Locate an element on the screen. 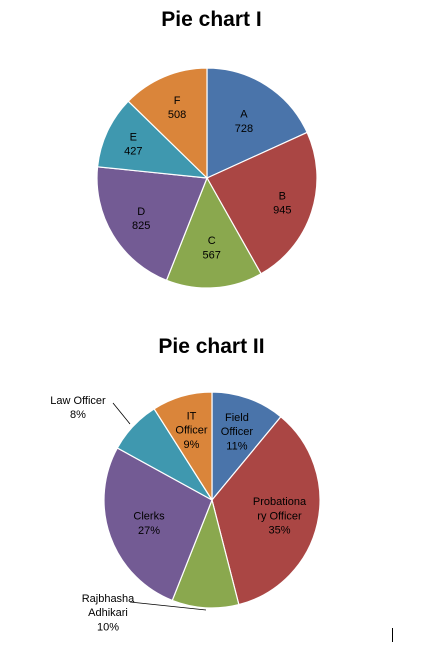 The width and height of the screenshot is (423, 656). pie-chart-2-title: Pie chart II is located at coordinates (211, 346).